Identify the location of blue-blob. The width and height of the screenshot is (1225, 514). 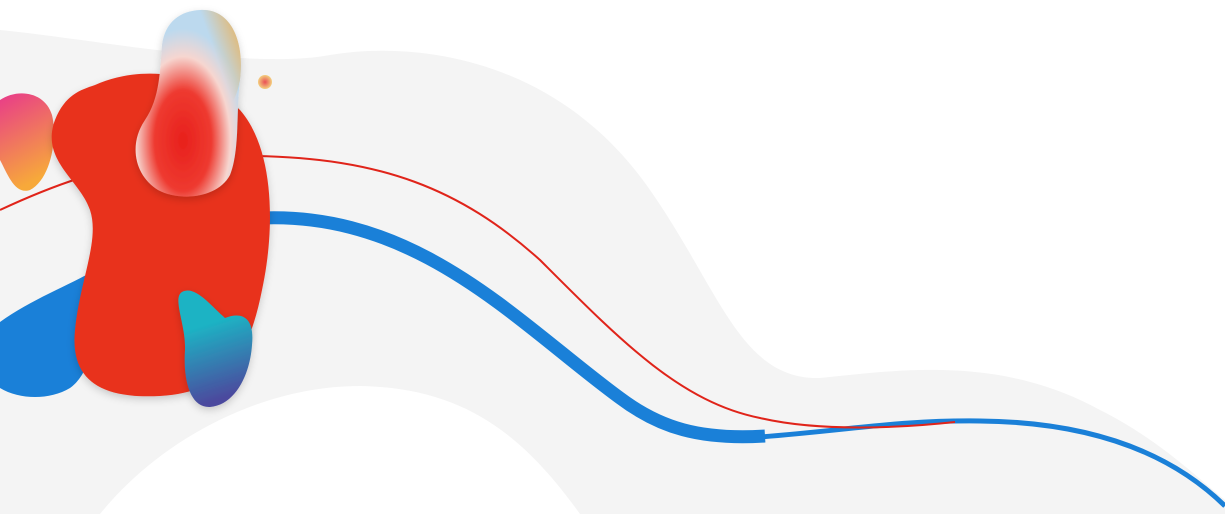
(48, 333).